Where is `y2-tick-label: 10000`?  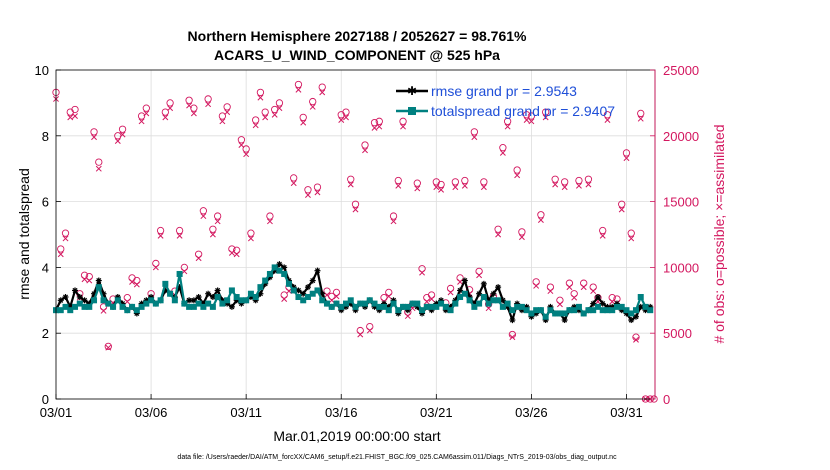 y2-tick-label: 10000 is located at coordinates (681, 267).